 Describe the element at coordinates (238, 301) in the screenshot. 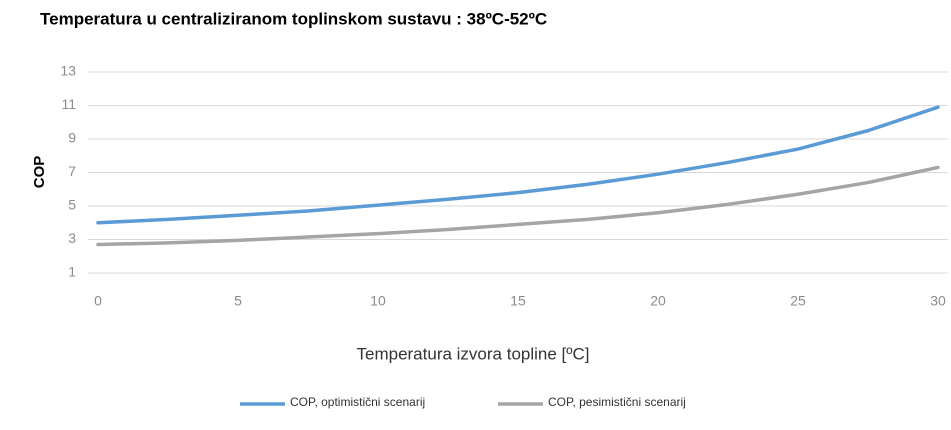

I see `x-tick-label: 5` at that location.